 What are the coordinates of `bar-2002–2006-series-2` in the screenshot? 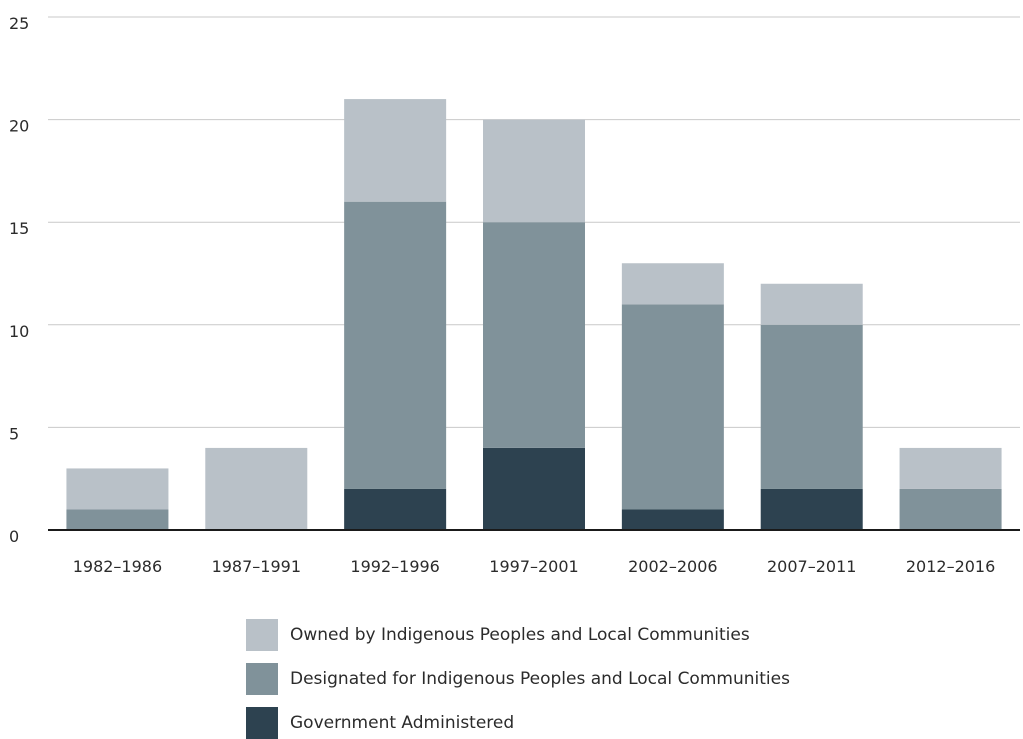 It's located at (672, 284).